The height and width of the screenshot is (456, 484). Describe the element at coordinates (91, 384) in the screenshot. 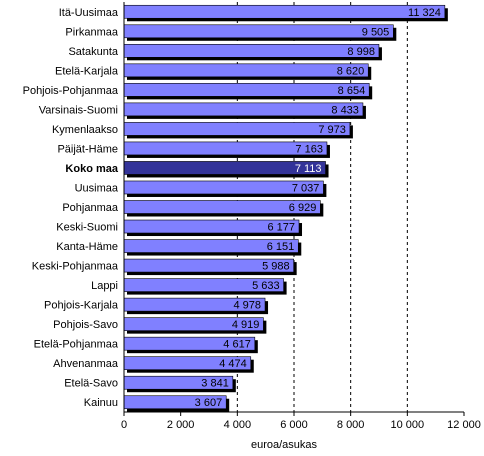

I see `category-label: Etelä-Savo` at that location.